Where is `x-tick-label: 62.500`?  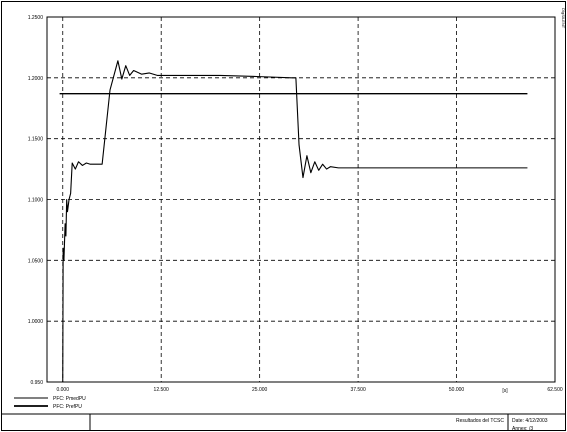
x-tick-label: 62.500 is located at coordinates (555, 390).